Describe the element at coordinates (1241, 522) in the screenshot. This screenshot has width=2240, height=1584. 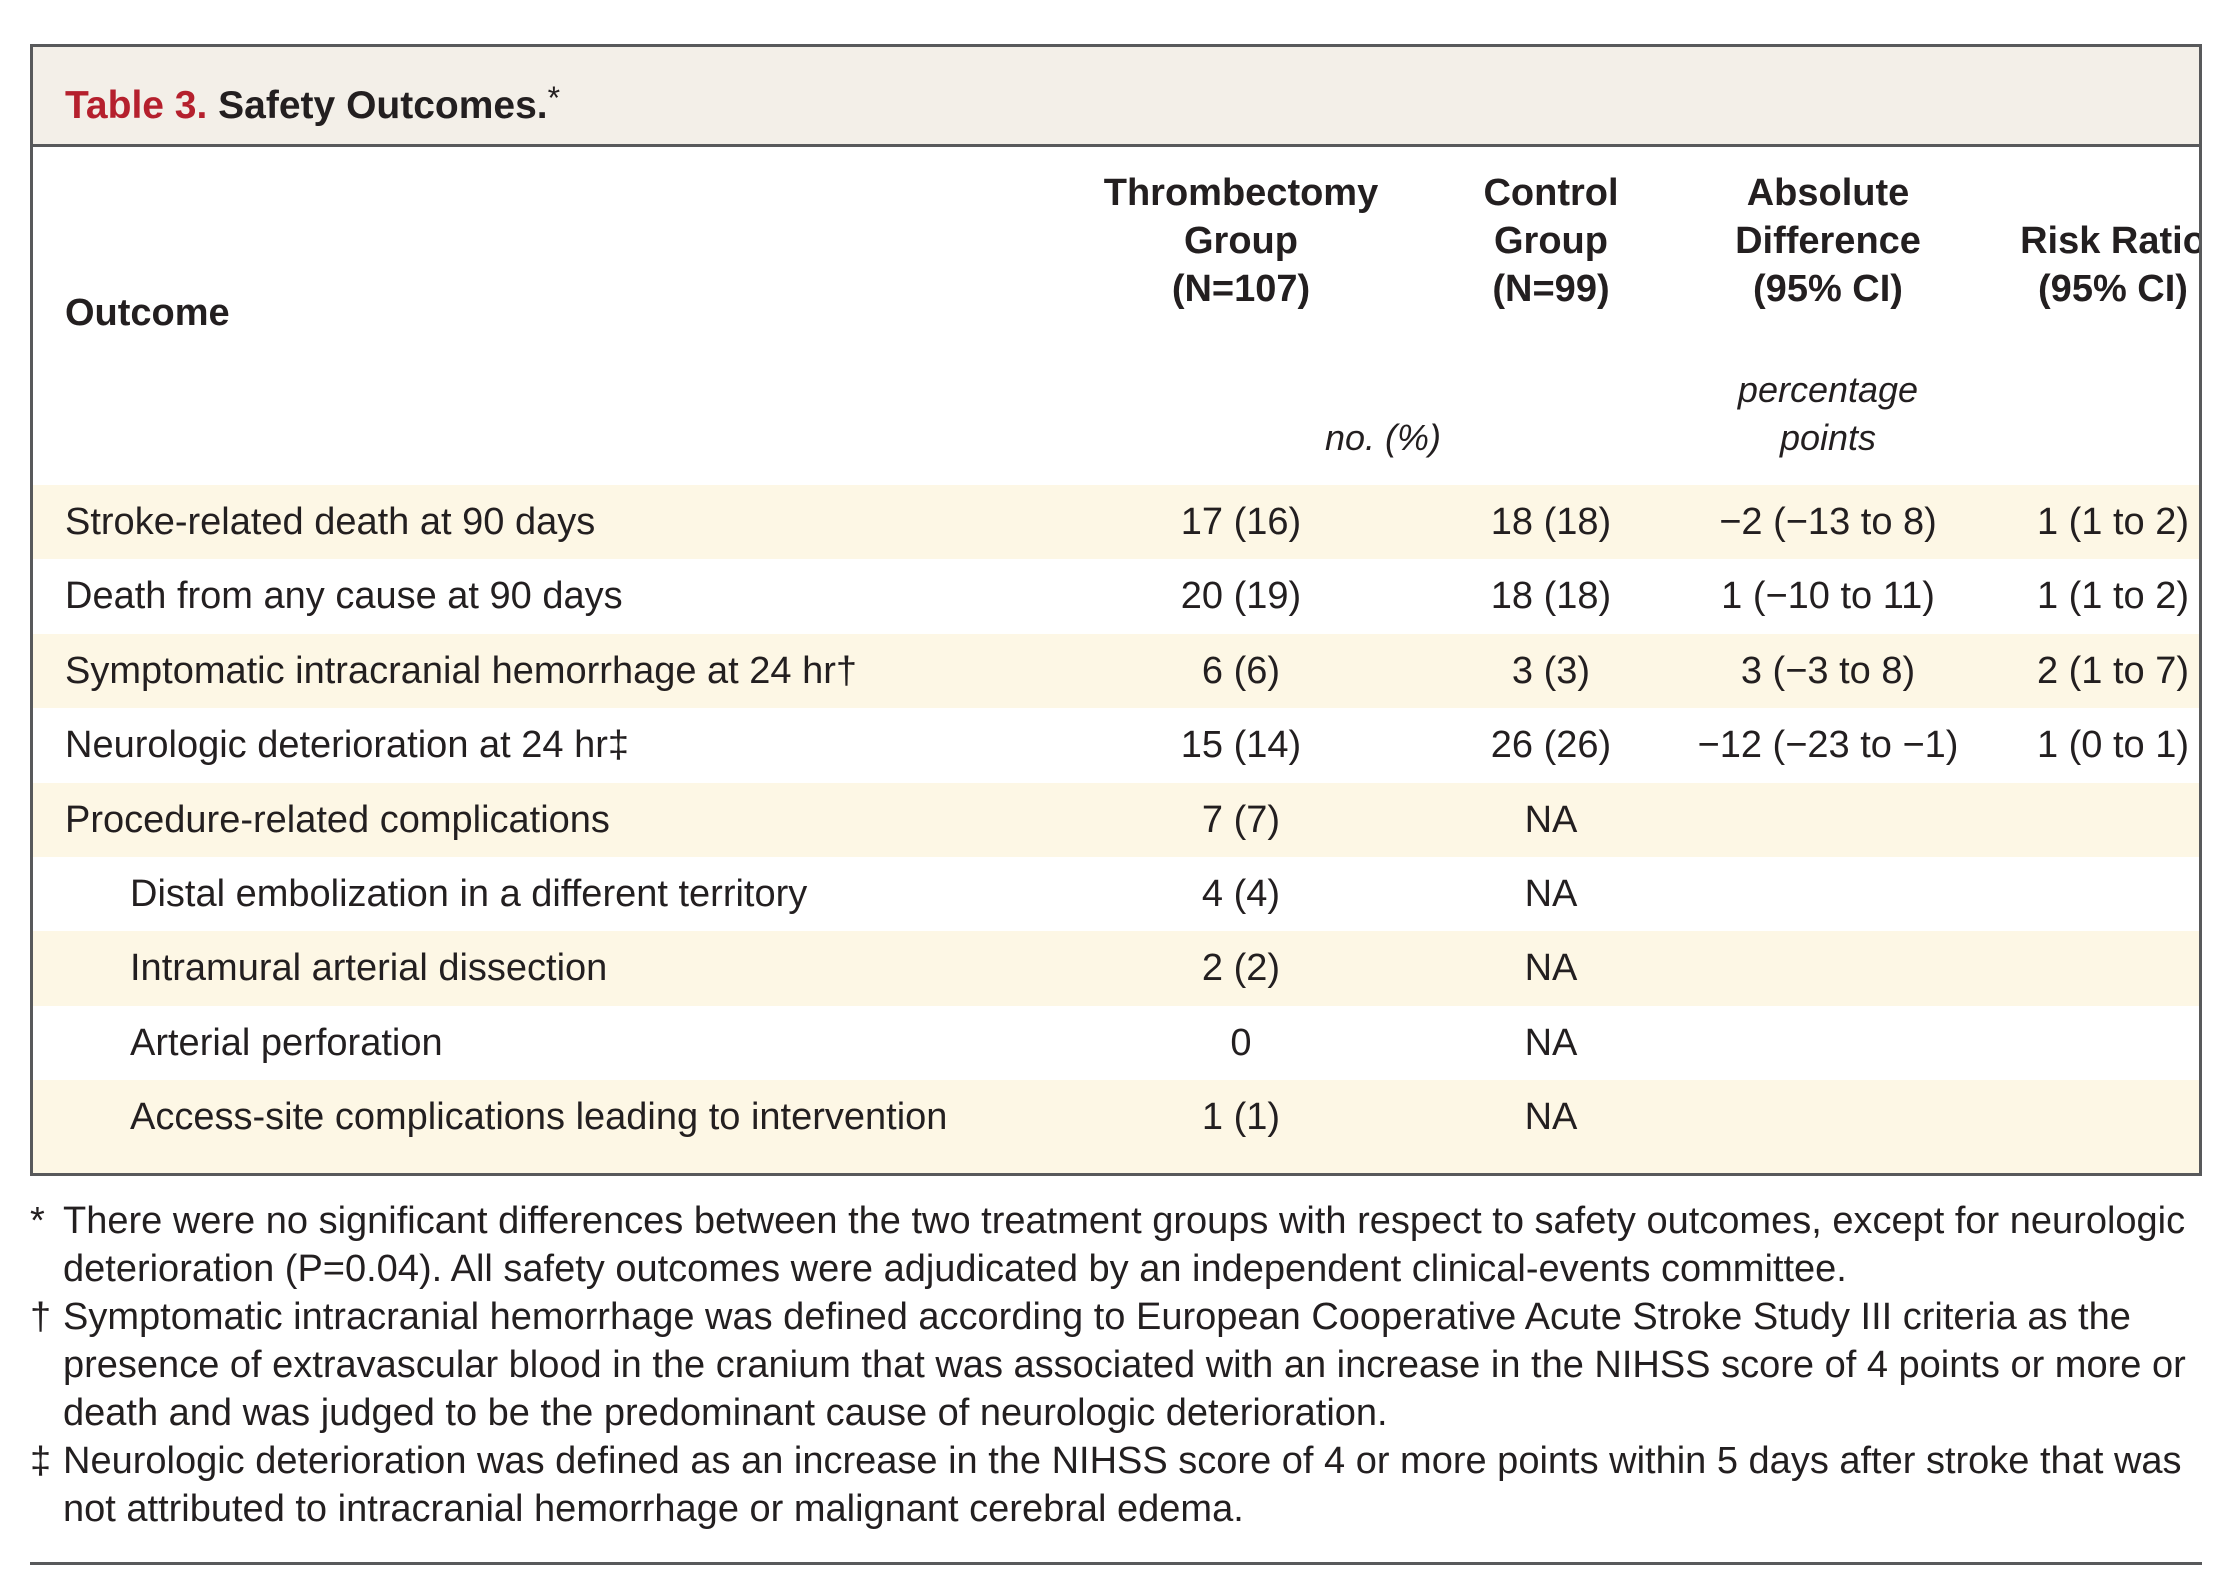
I see `cell-thrombectomy: 17 (16)` at that location.